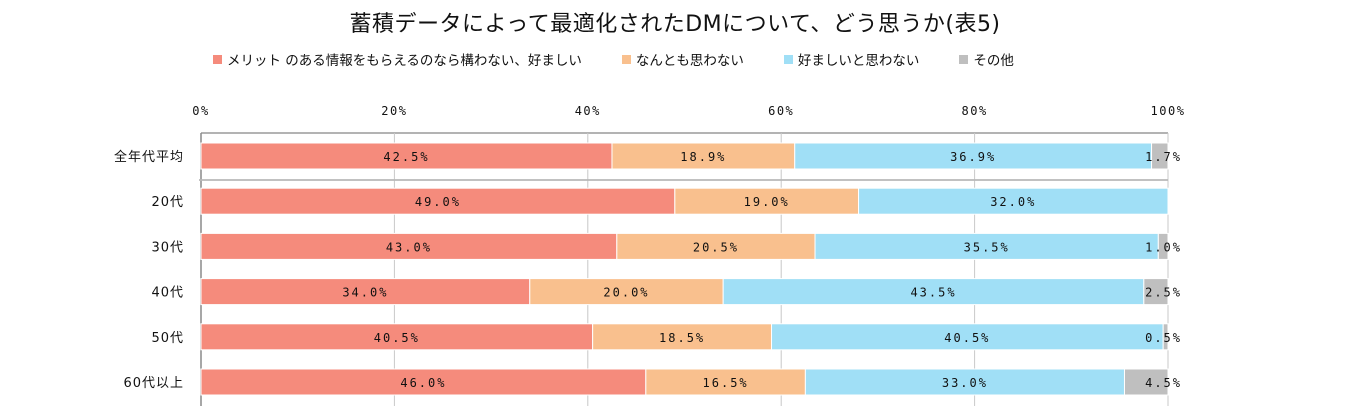 This screenshot has height=416, width=1350. I want to click on category-label: 40代, so click(167, 293).